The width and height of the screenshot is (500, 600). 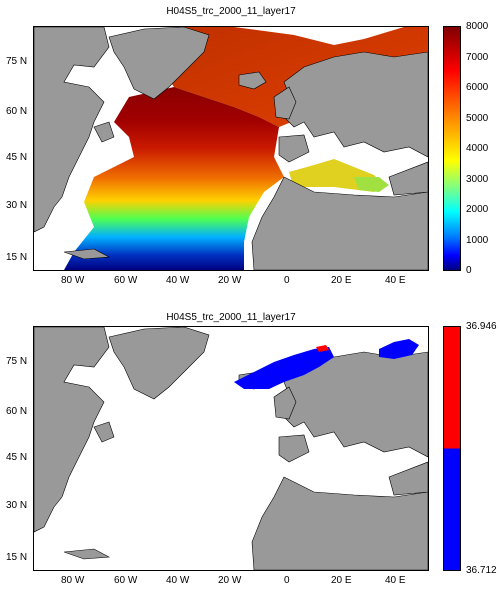 What do you see at coordinates (477, 240) in the screenshot?
I see `cbar-tick-1000: 1000` at bounding box center [477, 240].